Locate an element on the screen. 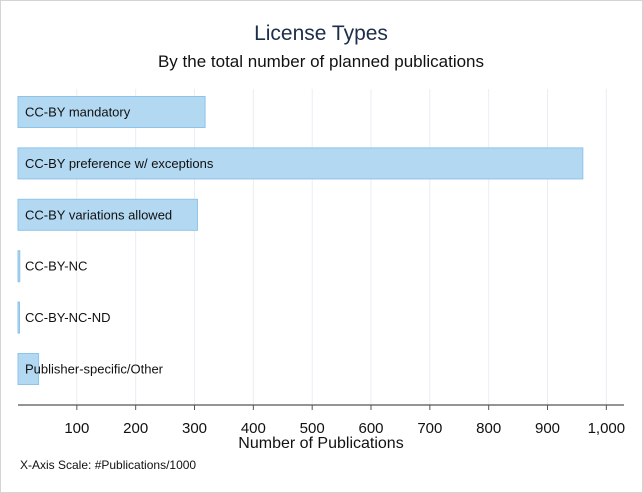  x-tick-label: 700 is located at coordinates (429, 428).